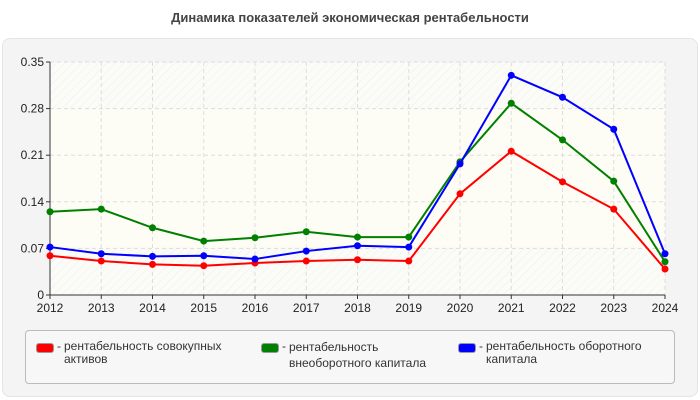  I want to click on x-tick-label: 2013, so click(101, 308).